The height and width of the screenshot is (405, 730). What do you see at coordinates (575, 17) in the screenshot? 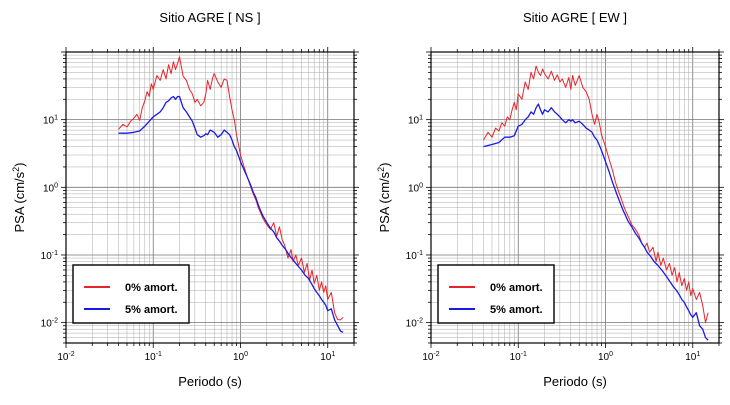
I see `chart-title: Sitio AGRE [ EW ]` at bounding box center [575, 17].